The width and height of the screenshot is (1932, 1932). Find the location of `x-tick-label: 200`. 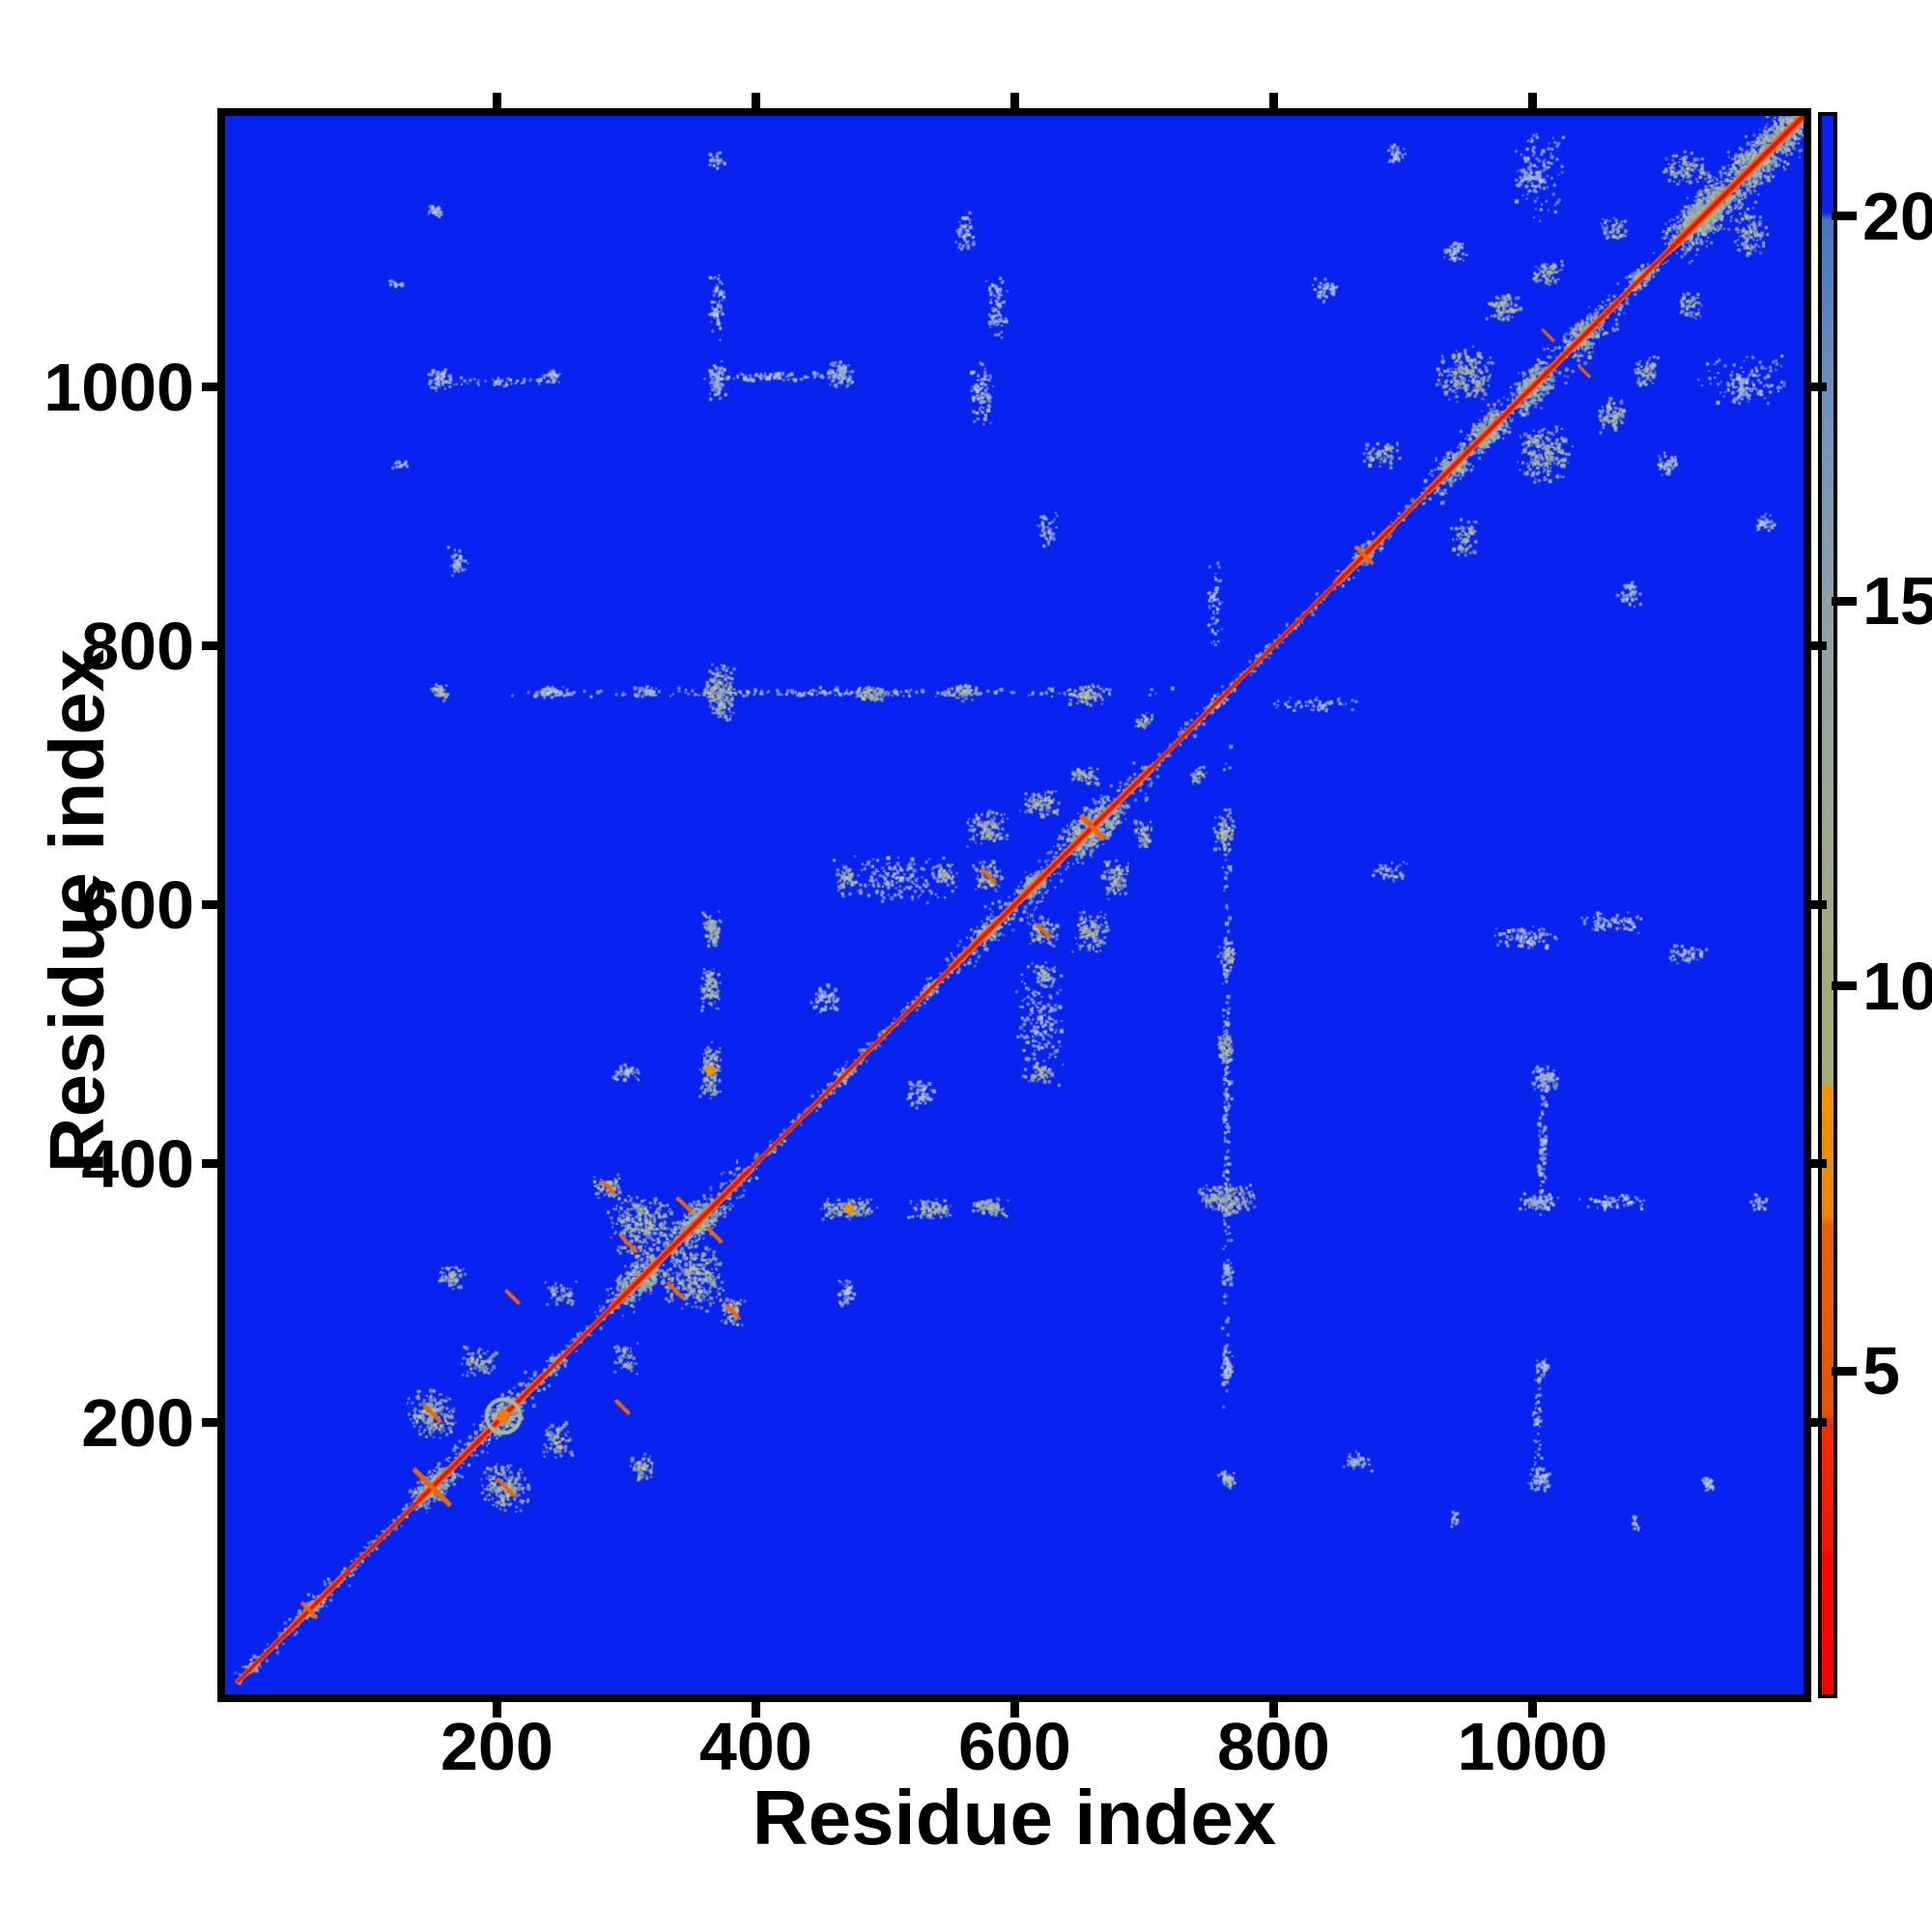

x-tick-label: 200 is located at coordinates (497, 1746).